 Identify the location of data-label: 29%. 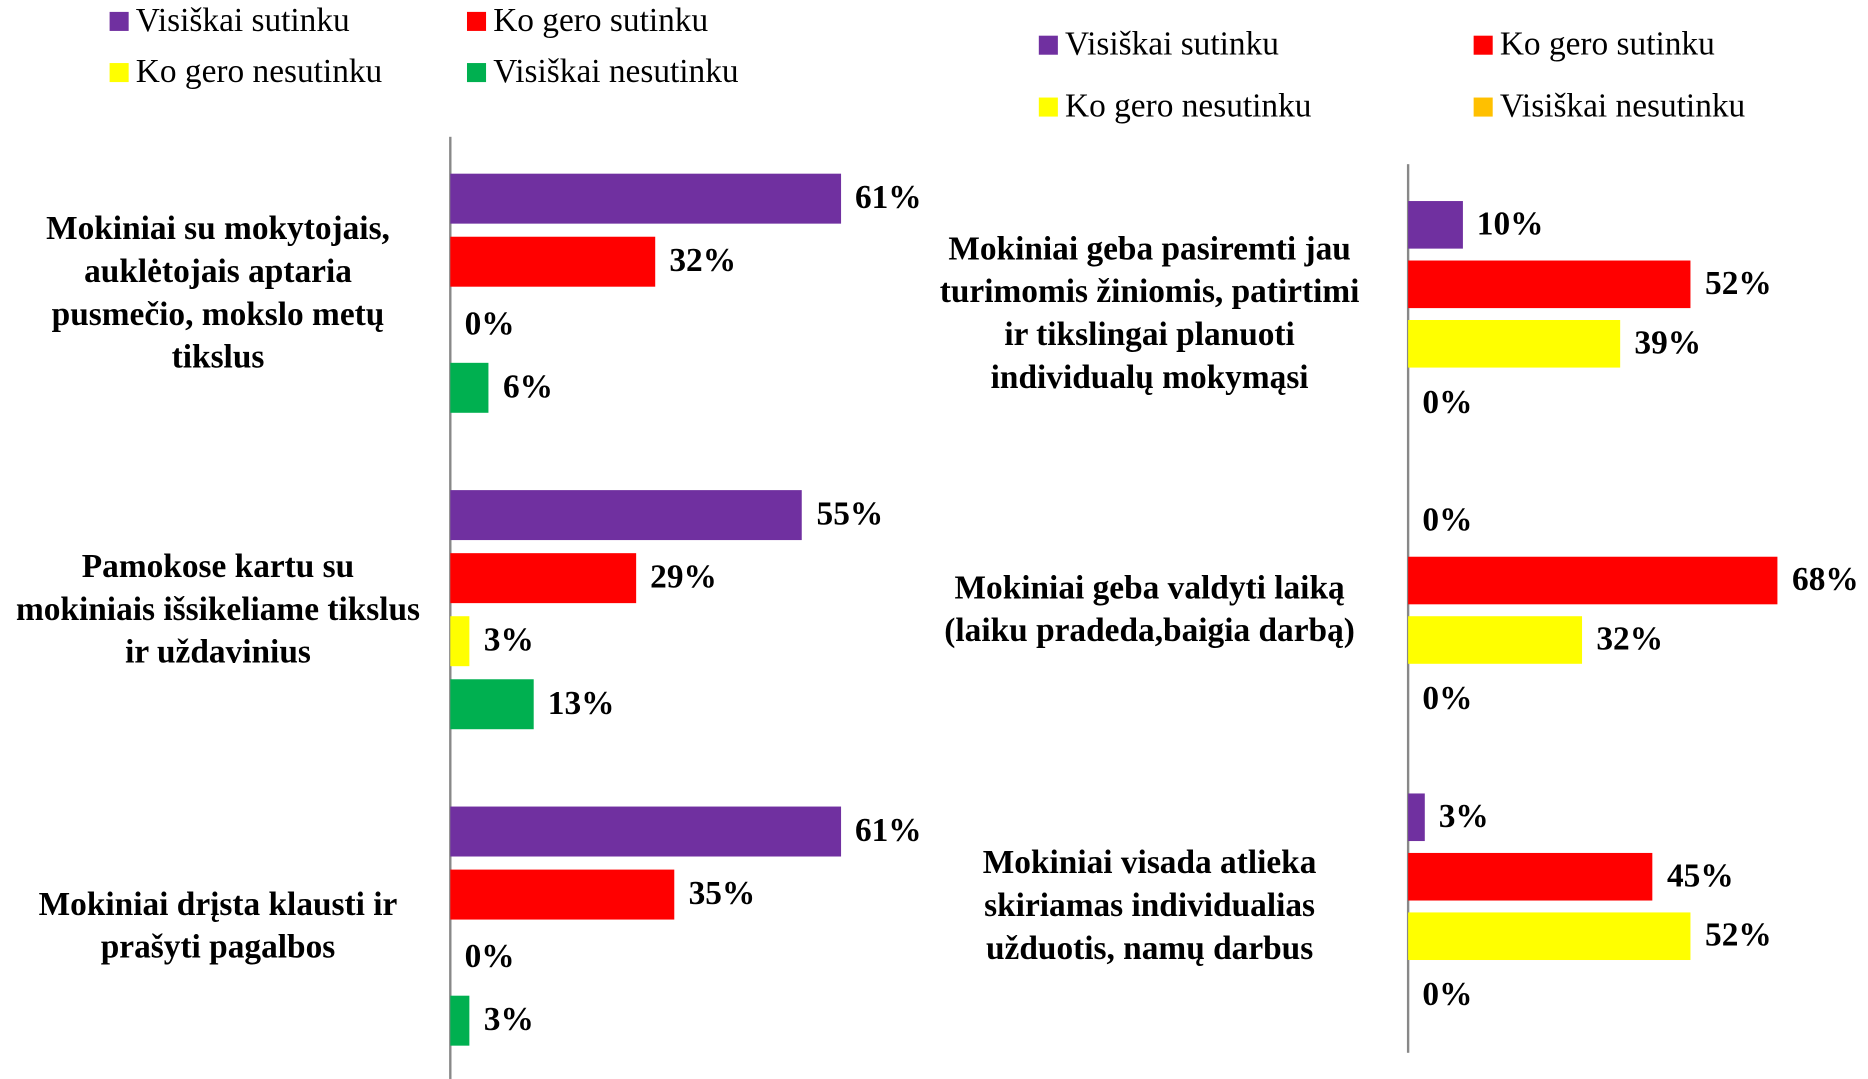
(683, 577).